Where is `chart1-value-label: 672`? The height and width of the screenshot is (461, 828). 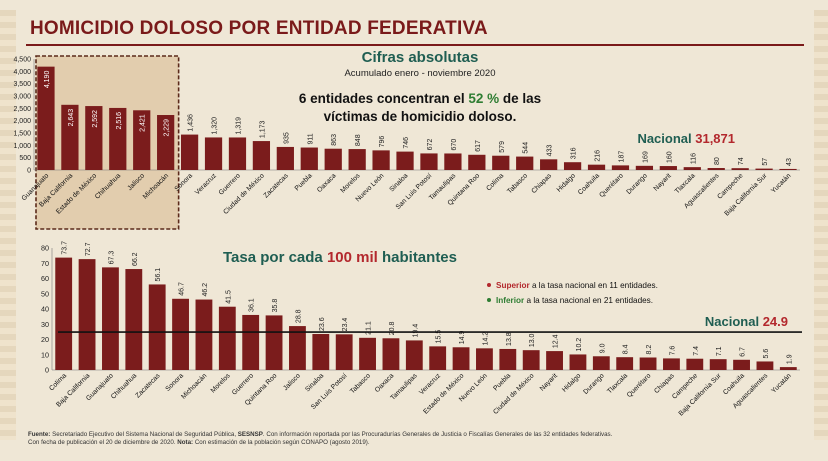 chart1-value-label: 672 is located at coordinates (430, 145).